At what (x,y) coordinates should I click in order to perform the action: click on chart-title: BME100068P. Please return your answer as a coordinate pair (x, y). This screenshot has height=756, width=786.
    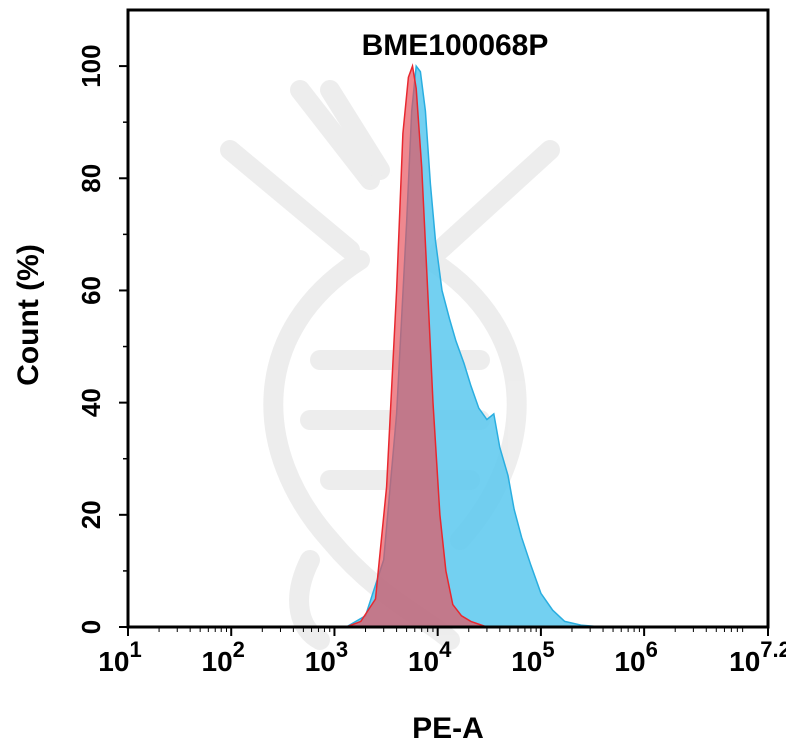
    Looking at the image, I should click on (455, 45).